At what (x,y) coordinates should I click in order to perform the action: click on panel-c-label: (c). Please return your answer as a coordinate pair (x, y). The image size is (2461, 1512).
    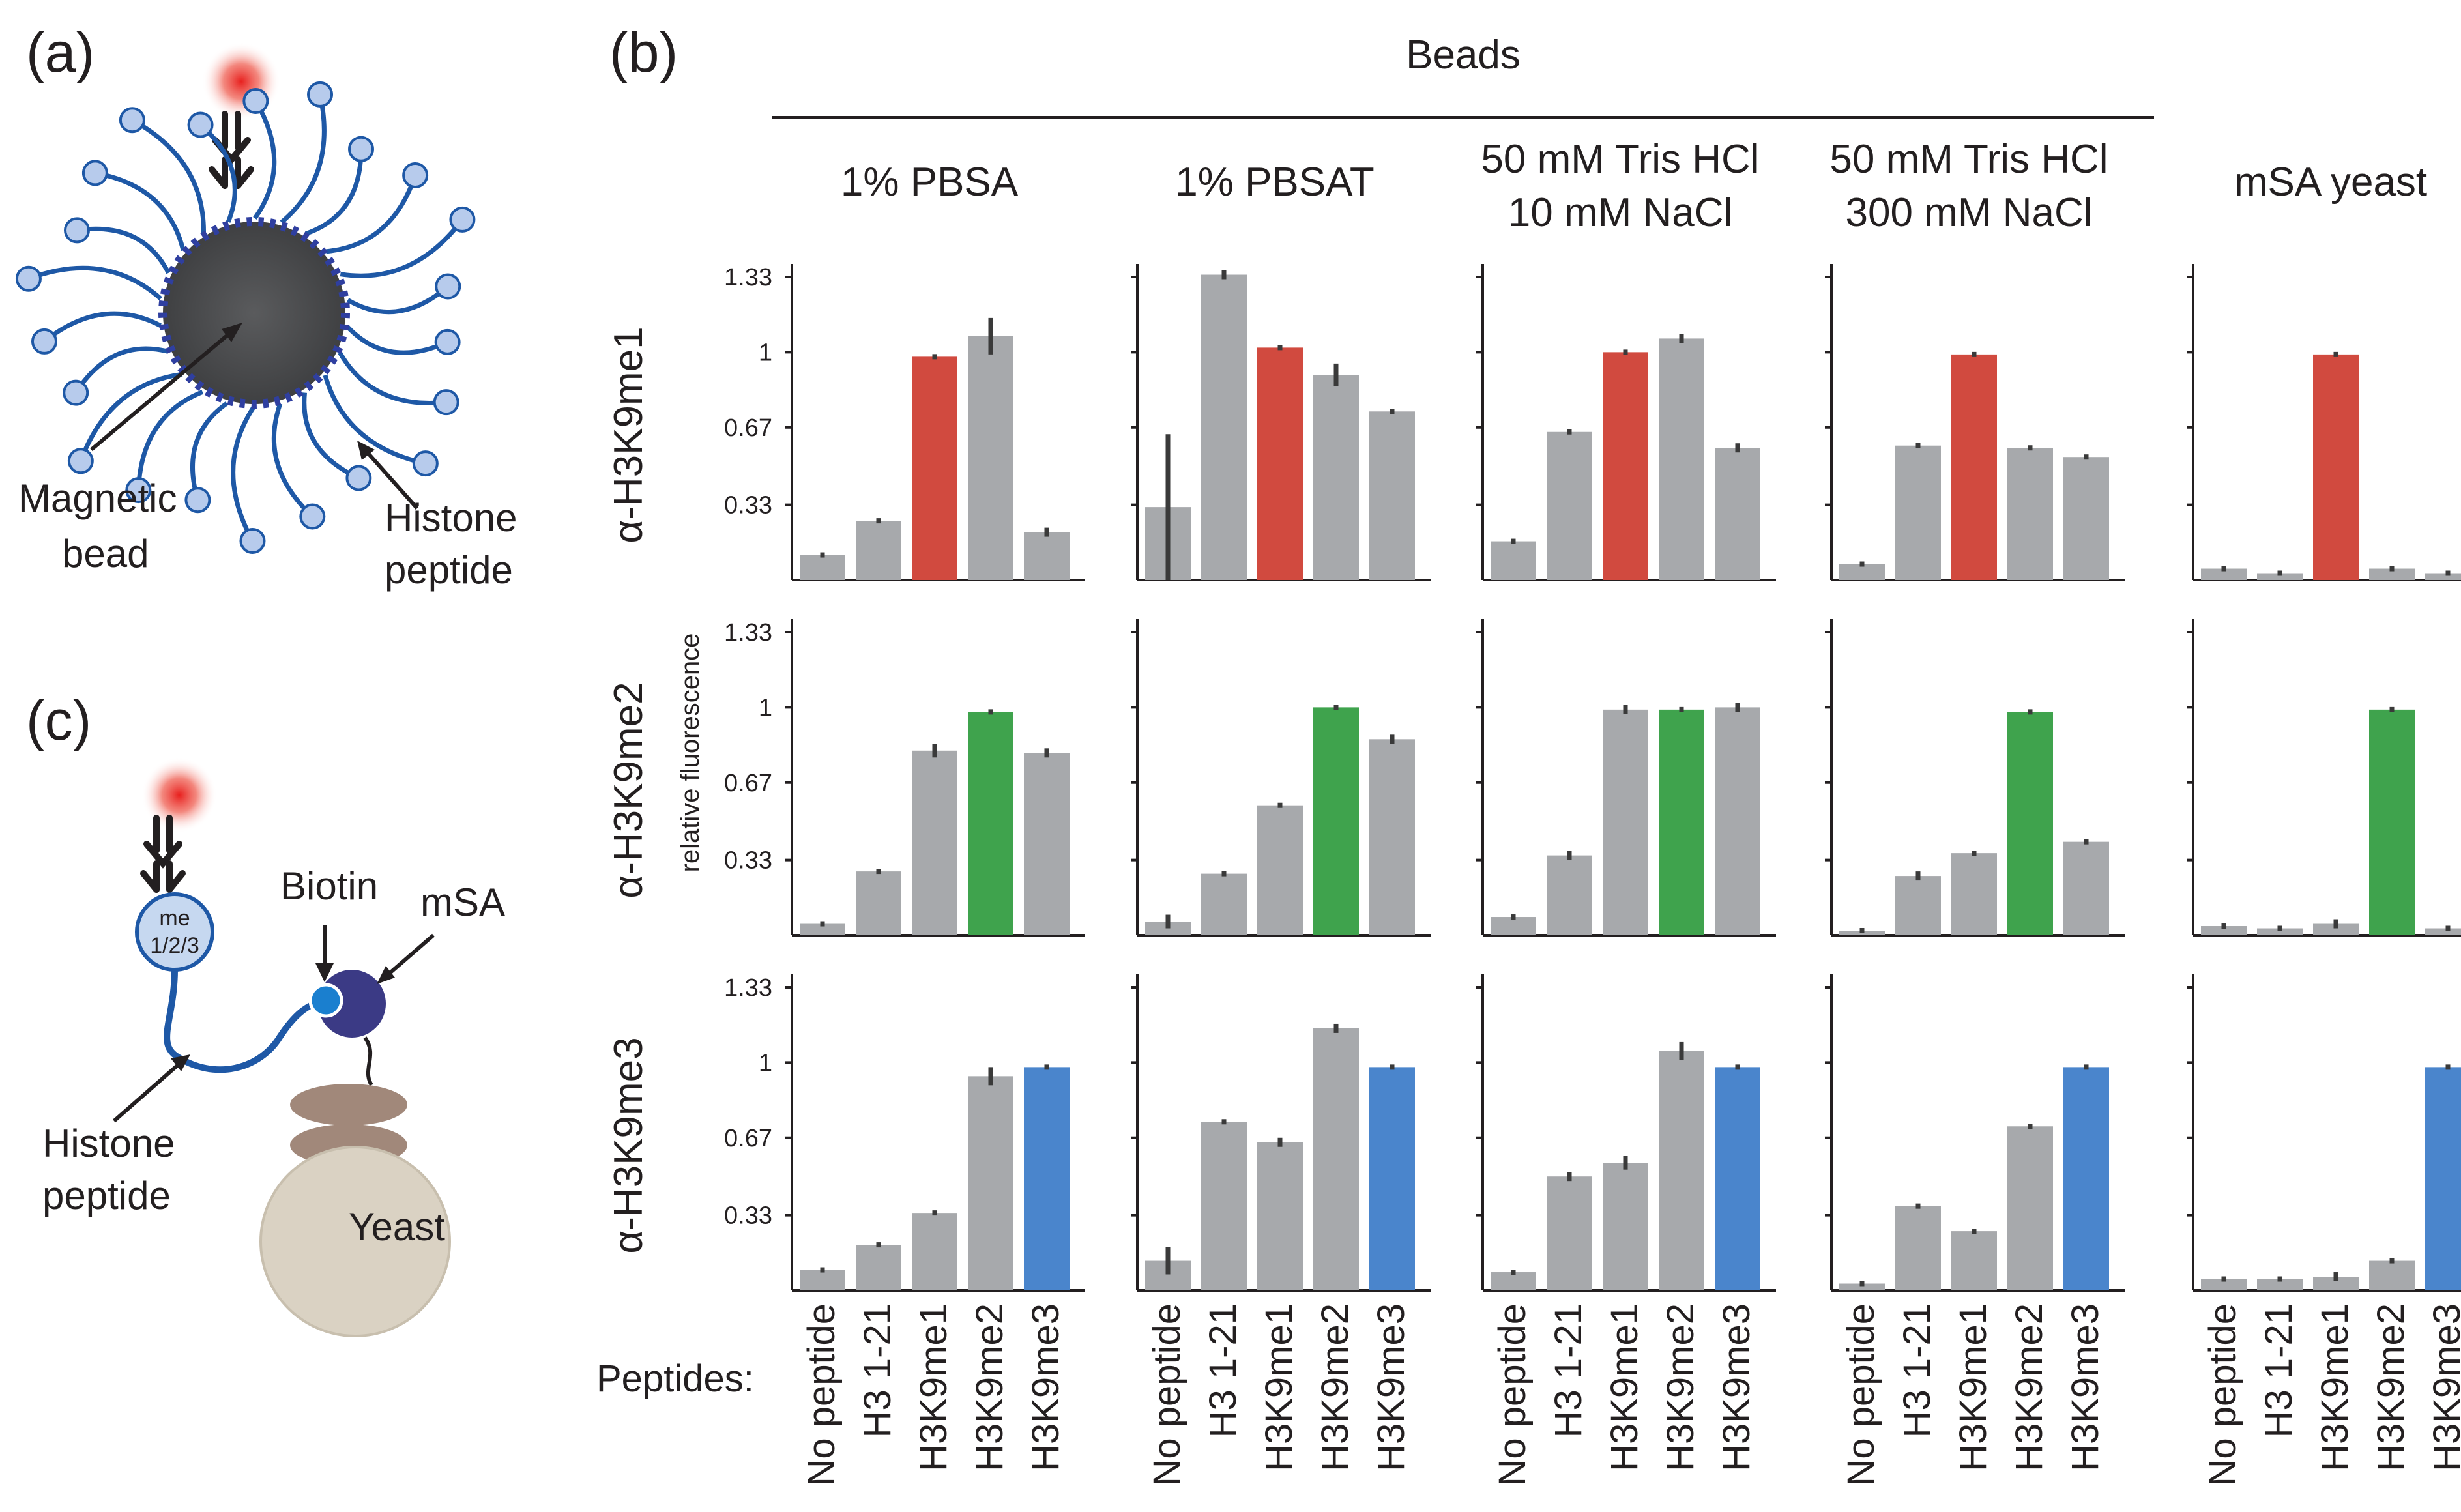
    Looking at the image, I should click on (58, 721).